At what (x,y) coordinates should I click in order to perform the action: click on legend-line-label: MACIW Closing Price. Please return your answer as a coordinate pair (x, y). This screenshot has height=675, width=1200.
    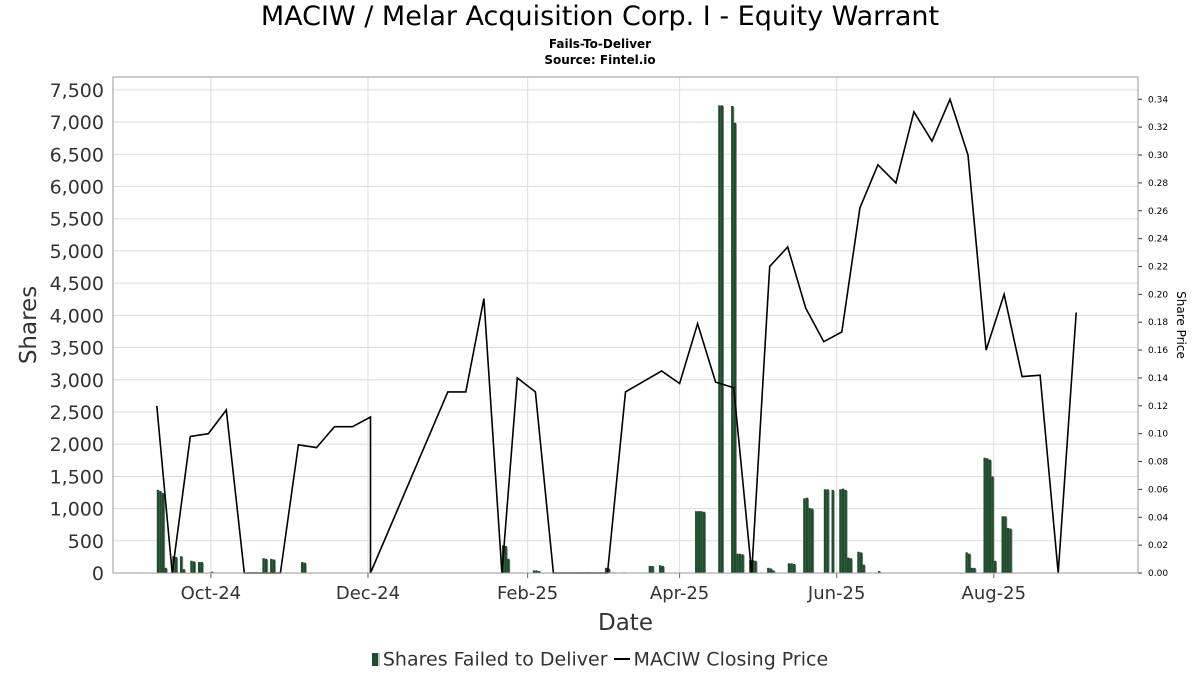
    Looking at the image, I should click on (731, 659).